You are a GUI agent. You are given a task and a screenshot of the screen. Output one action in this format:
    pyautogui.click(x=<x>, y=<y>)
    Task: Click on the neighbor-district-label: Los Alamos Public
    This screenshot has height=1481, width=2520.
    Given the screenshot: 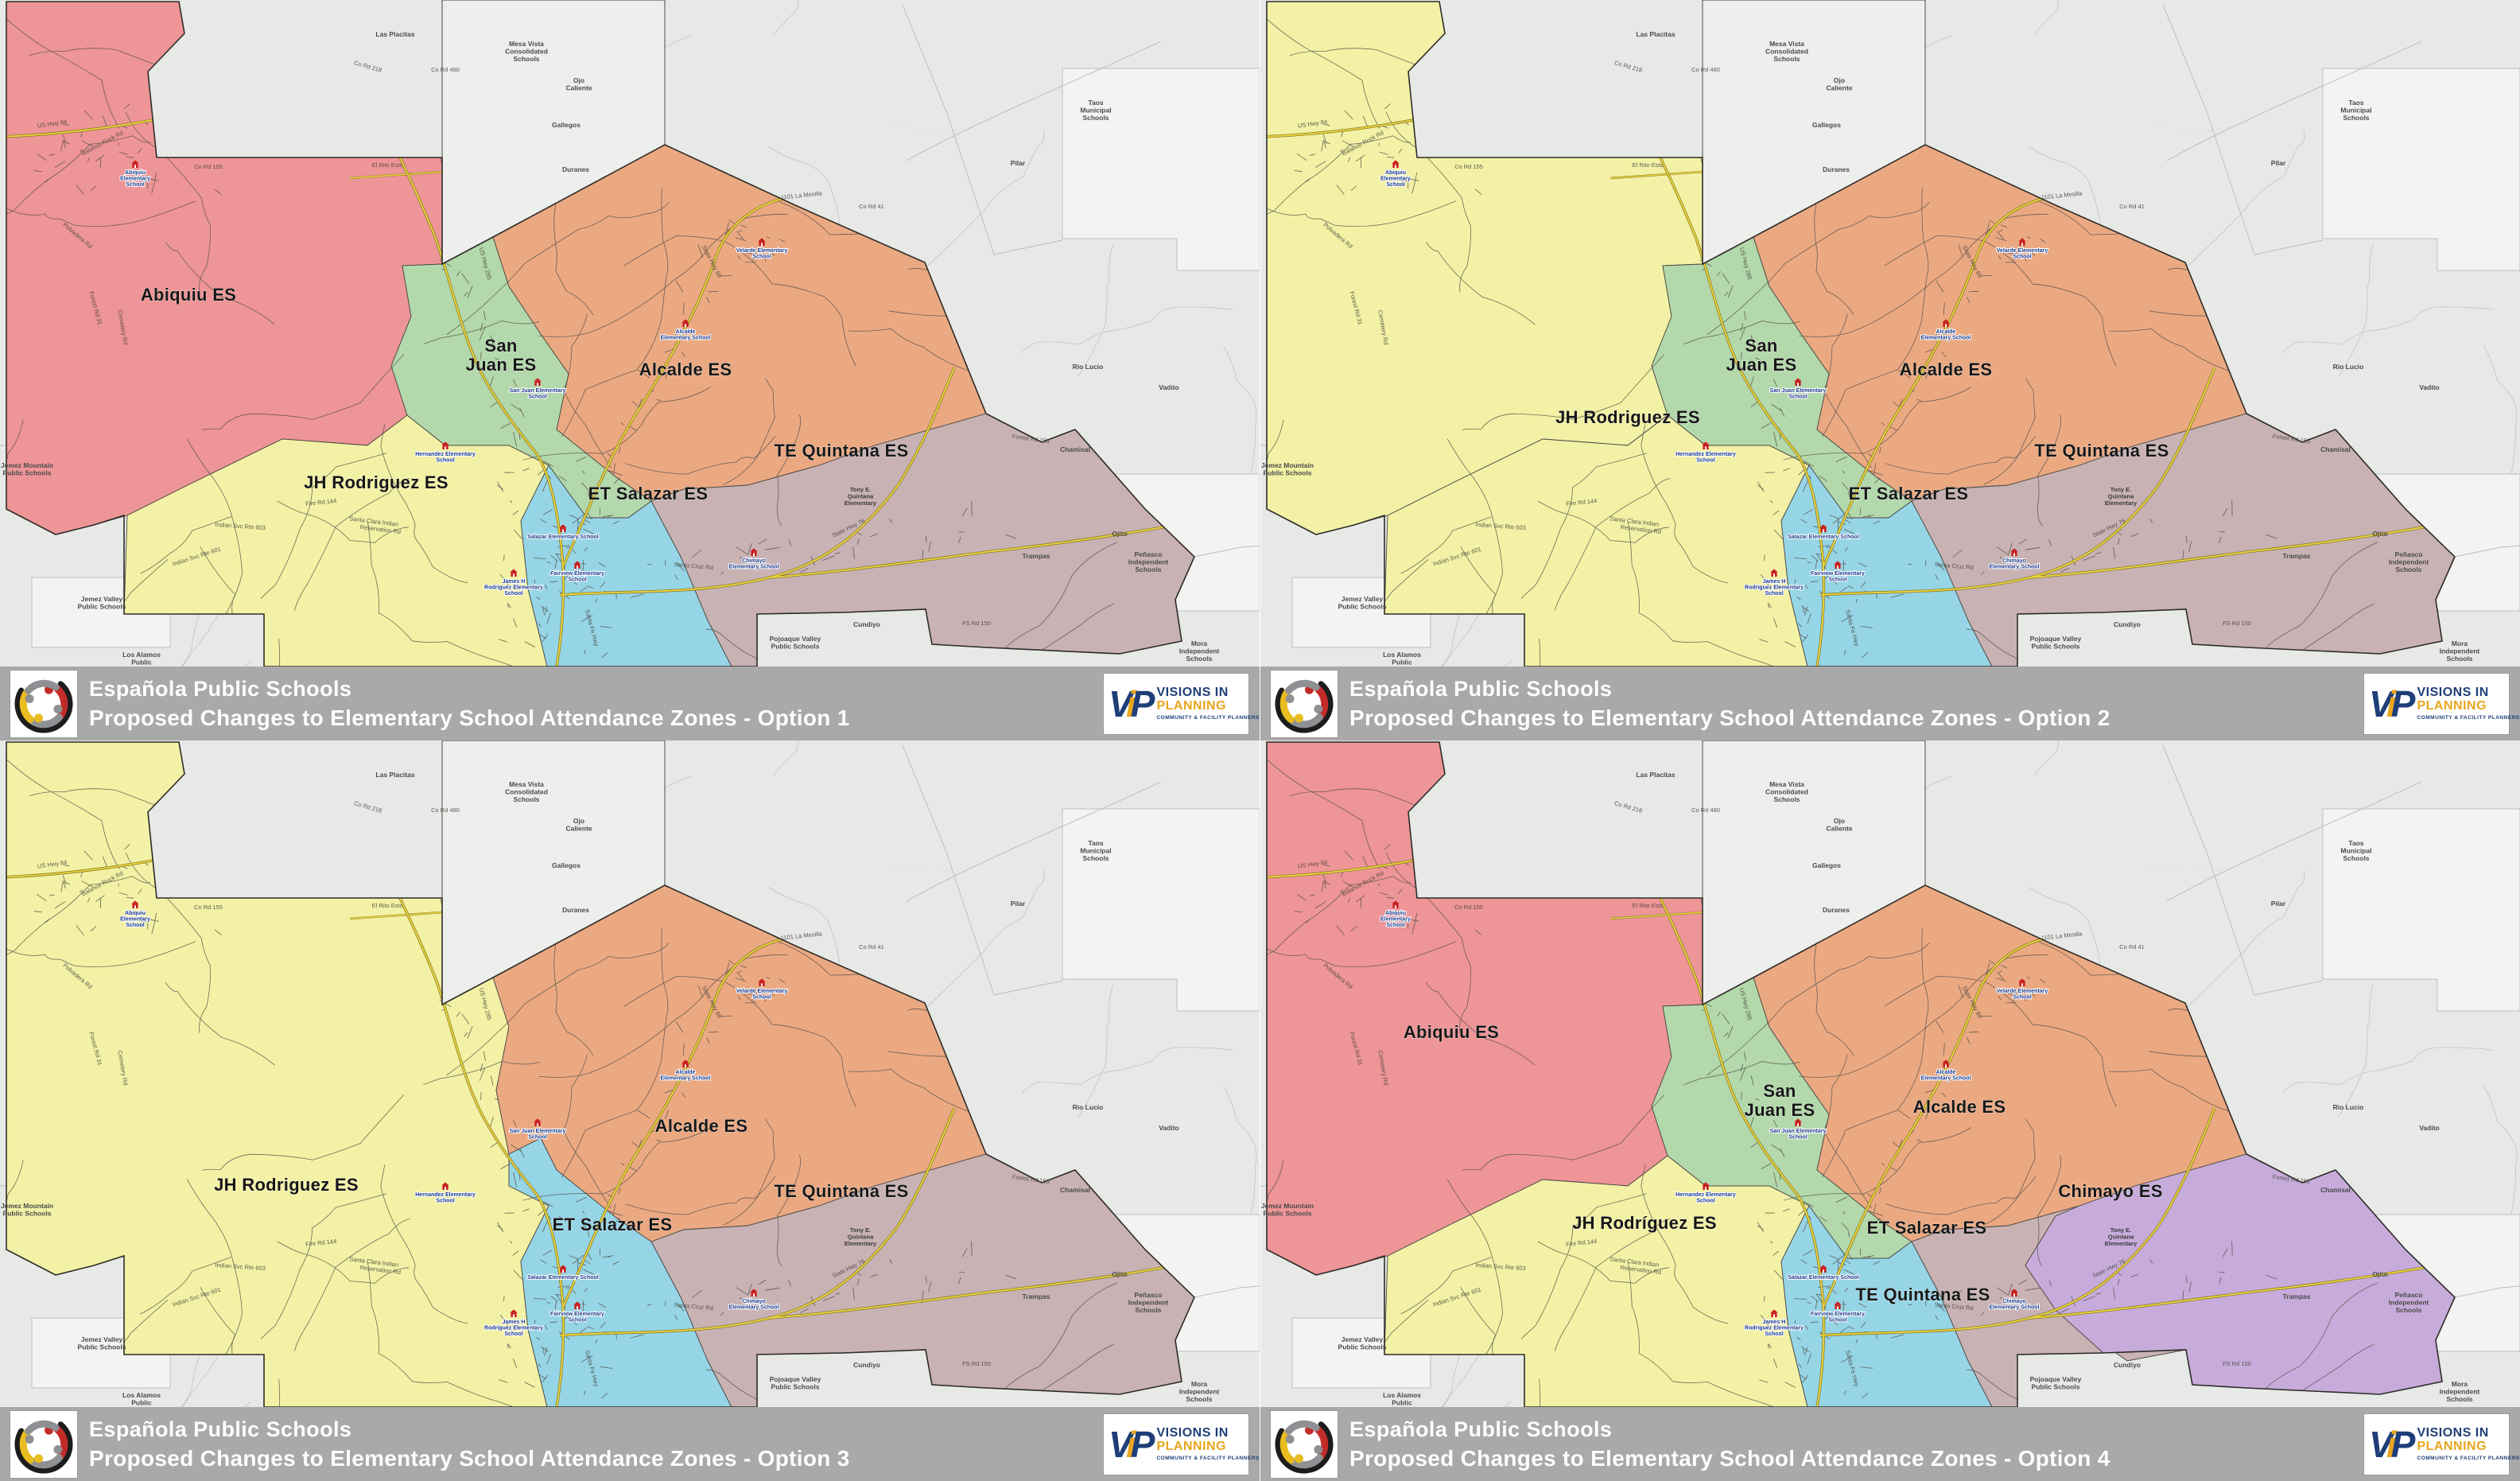 What is the action you would take?
    pyautogui.click(x=141, y=1399)
    